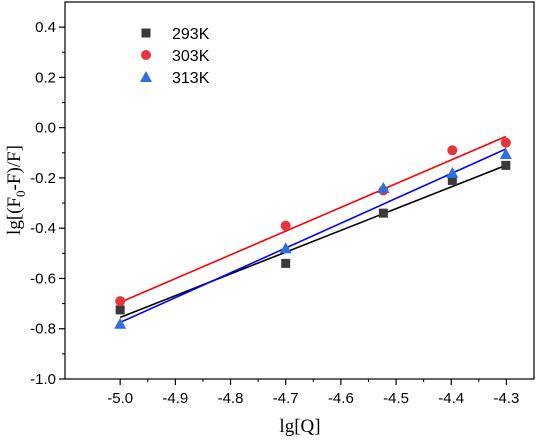 Image resolution: width=536 pixels, height=441 pixels. Describe the element at coordinates (451, 398) in the screenshot. I see `x-tick-label: -4.4` at that location.